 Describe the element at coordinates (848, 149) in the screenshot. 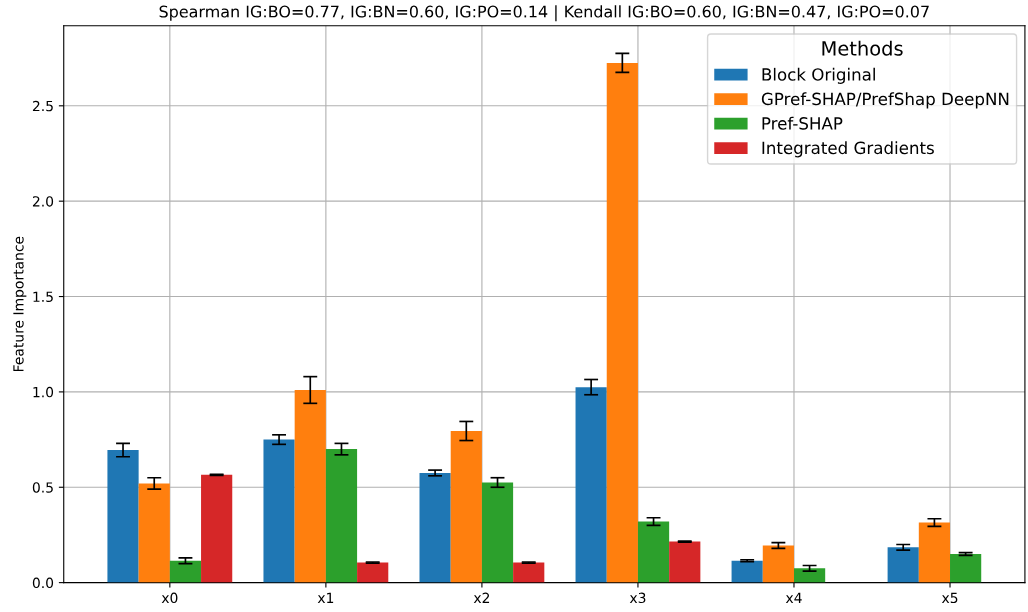

I see `legend-label: Integrated Gradients` at that location.